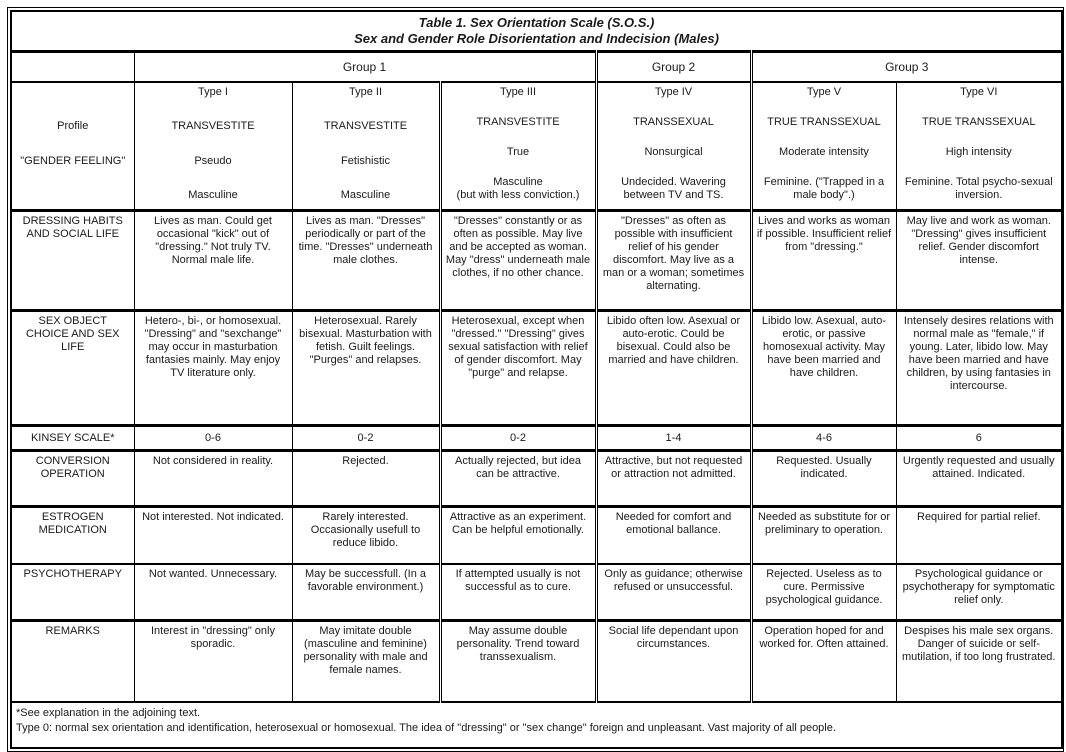 This screenshot has height=752, width=1066. What do you see at coordinates (518, 188) in the screenshot?
I see `type-gender-feeling: Masculine (but with less conviction.)` at bounding box center [518, 188].